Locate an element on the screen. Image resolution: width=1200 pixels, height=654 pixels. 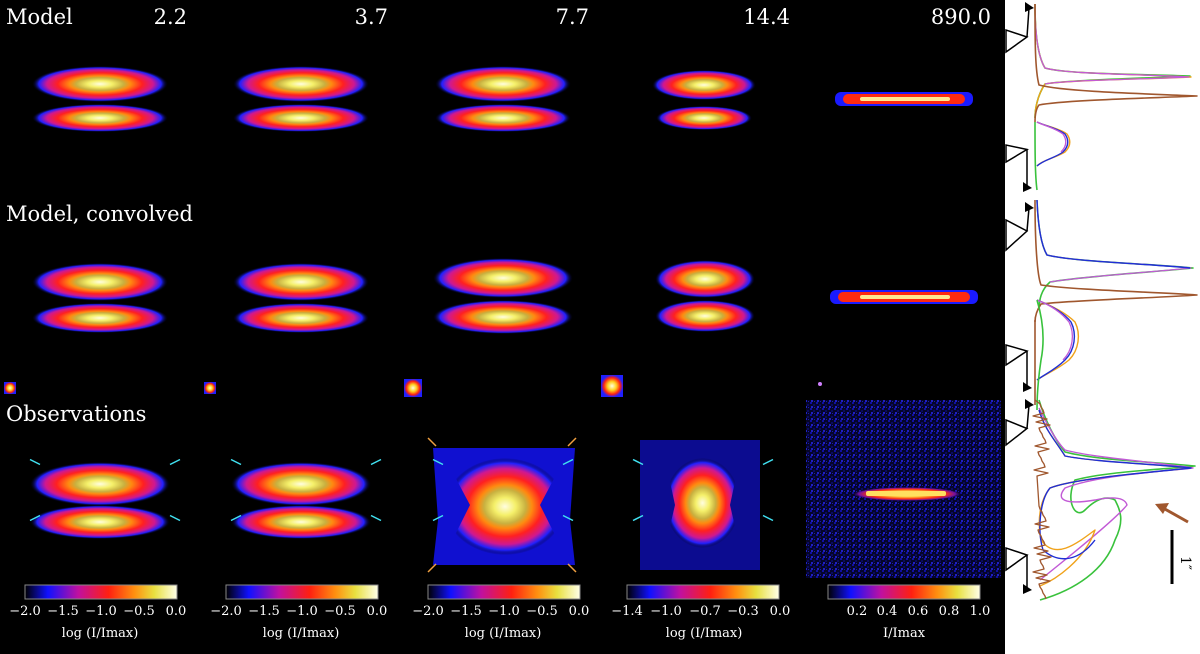
row-label-observations: Observations is located at coordinates (76, 414).